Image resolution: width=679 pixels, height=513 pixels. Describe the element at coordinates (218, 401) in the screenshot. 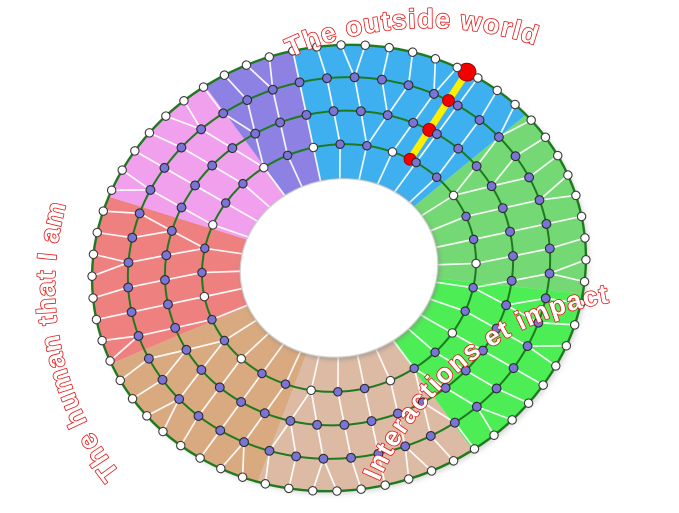

I see `sector-tan-dark` at that location.